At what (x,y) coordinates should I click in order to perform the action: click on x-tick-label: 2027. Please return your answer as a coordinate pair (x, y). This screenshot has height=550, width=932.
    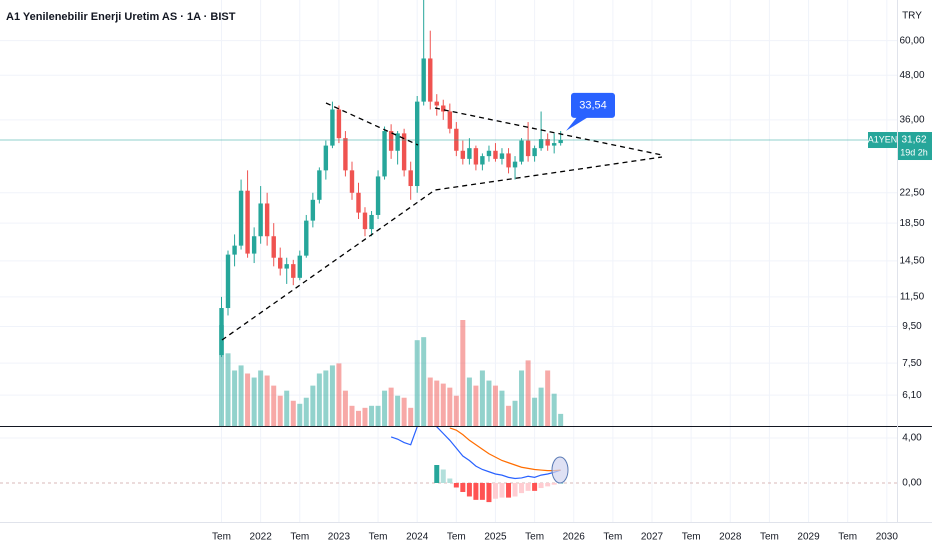
    Looking at the image, I should click on (652, 537).